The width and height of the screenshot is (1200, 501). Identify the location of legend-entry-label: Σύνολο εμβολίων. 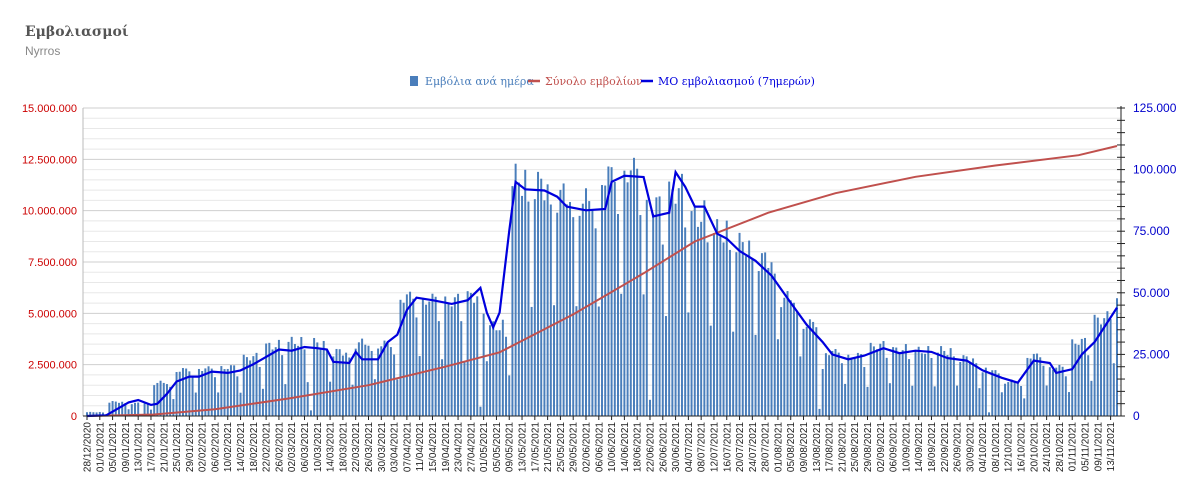
(594, 81).